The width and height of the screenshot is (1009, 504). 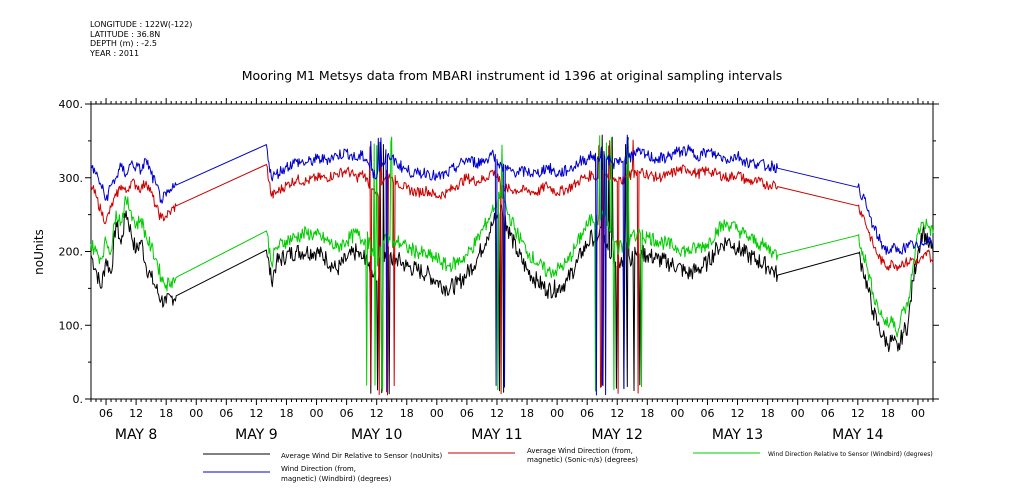 I want to click on y-tick-label: 400., so click(x=71, y=104).